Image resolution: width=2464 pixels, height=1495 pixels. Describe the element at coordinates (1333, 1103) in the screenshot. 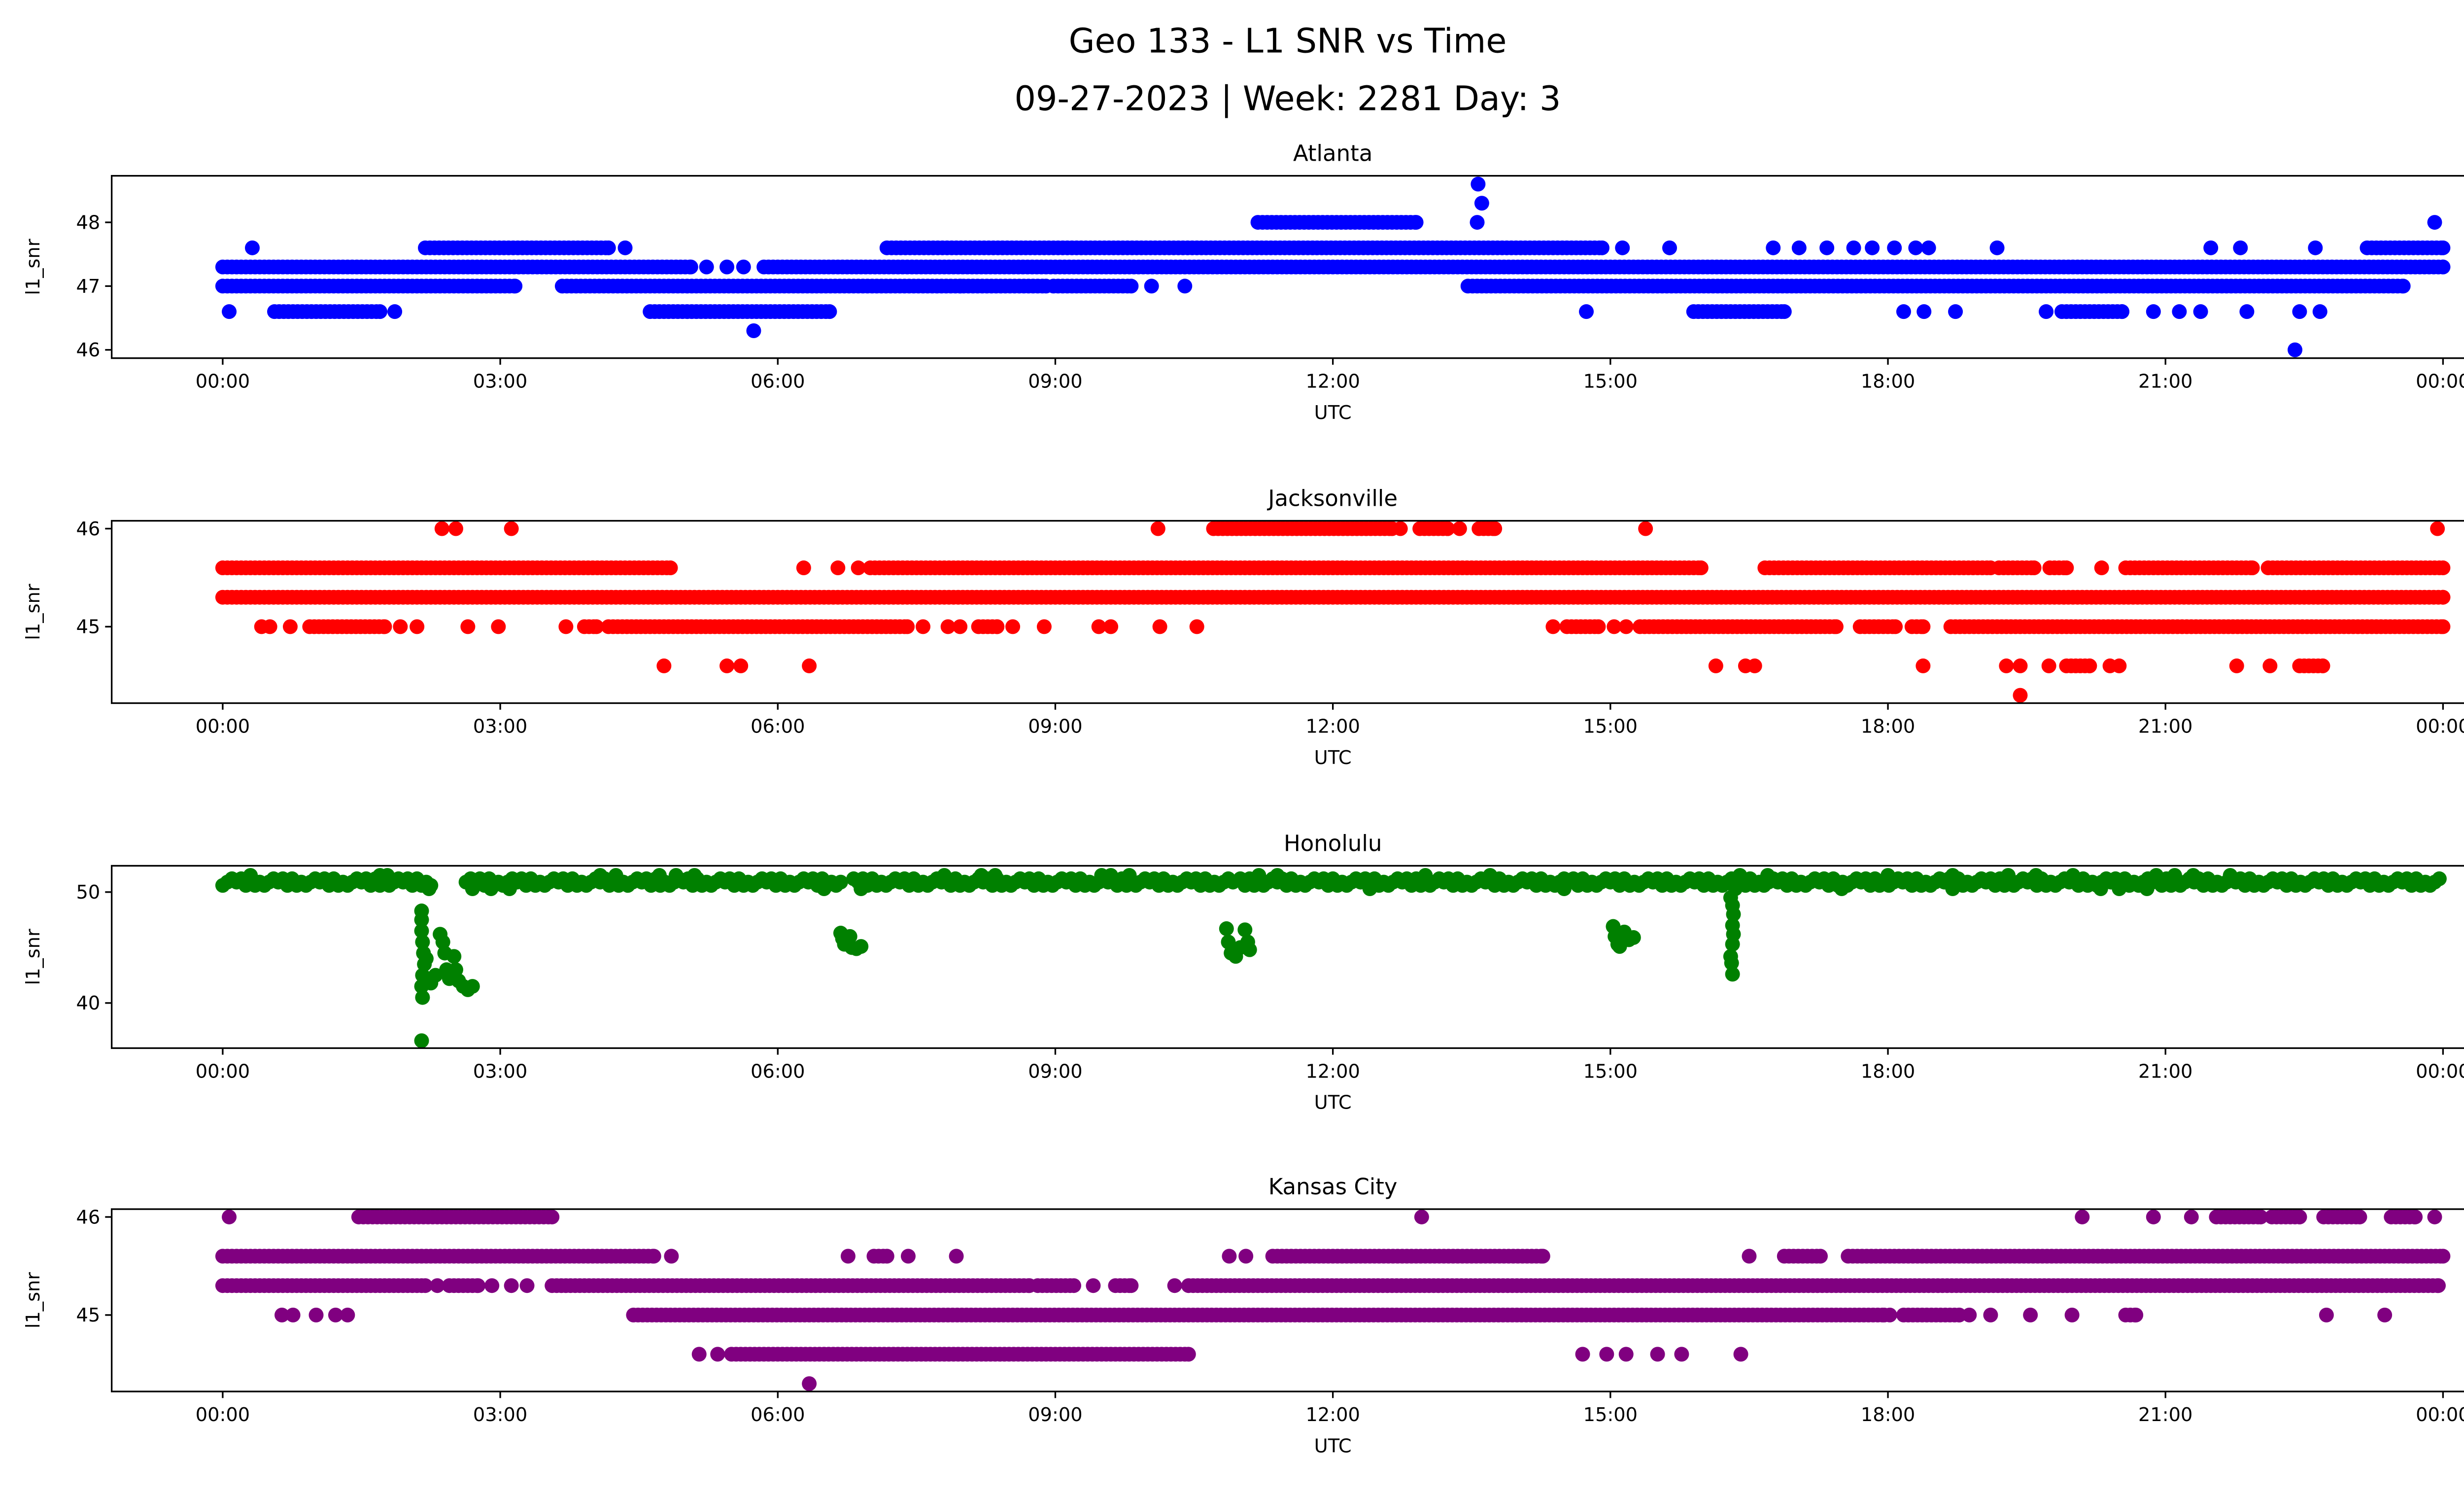

I see `x-axis-label: UTC` at that location.